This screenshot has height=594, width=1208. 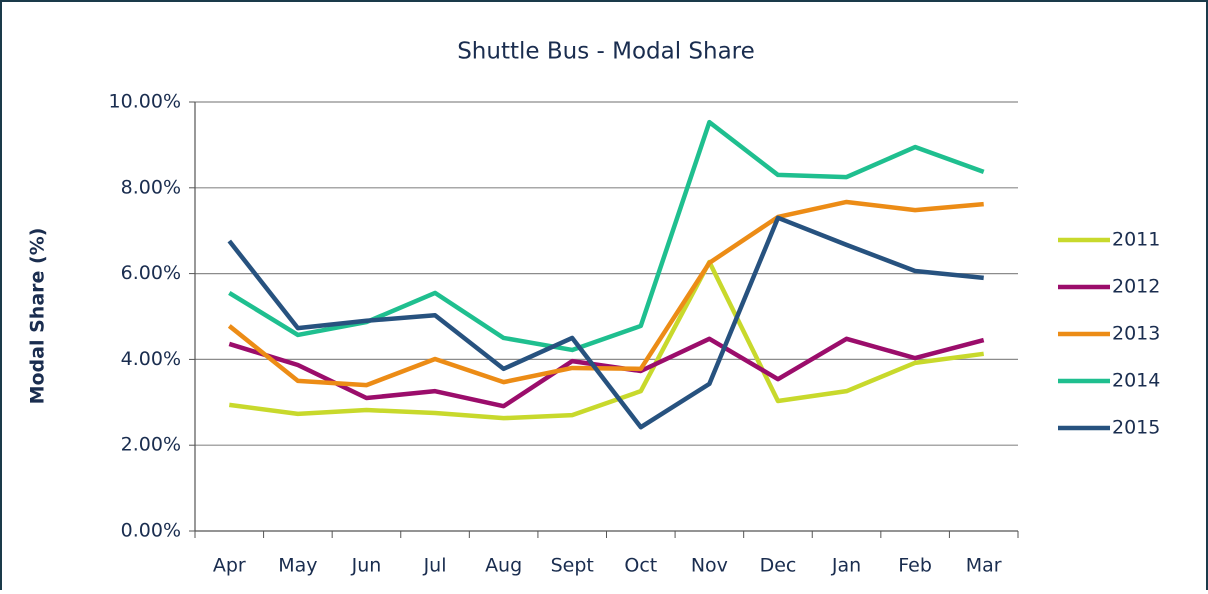 I want to click on x-tick-label: Apr, so click(x=229, y=566).